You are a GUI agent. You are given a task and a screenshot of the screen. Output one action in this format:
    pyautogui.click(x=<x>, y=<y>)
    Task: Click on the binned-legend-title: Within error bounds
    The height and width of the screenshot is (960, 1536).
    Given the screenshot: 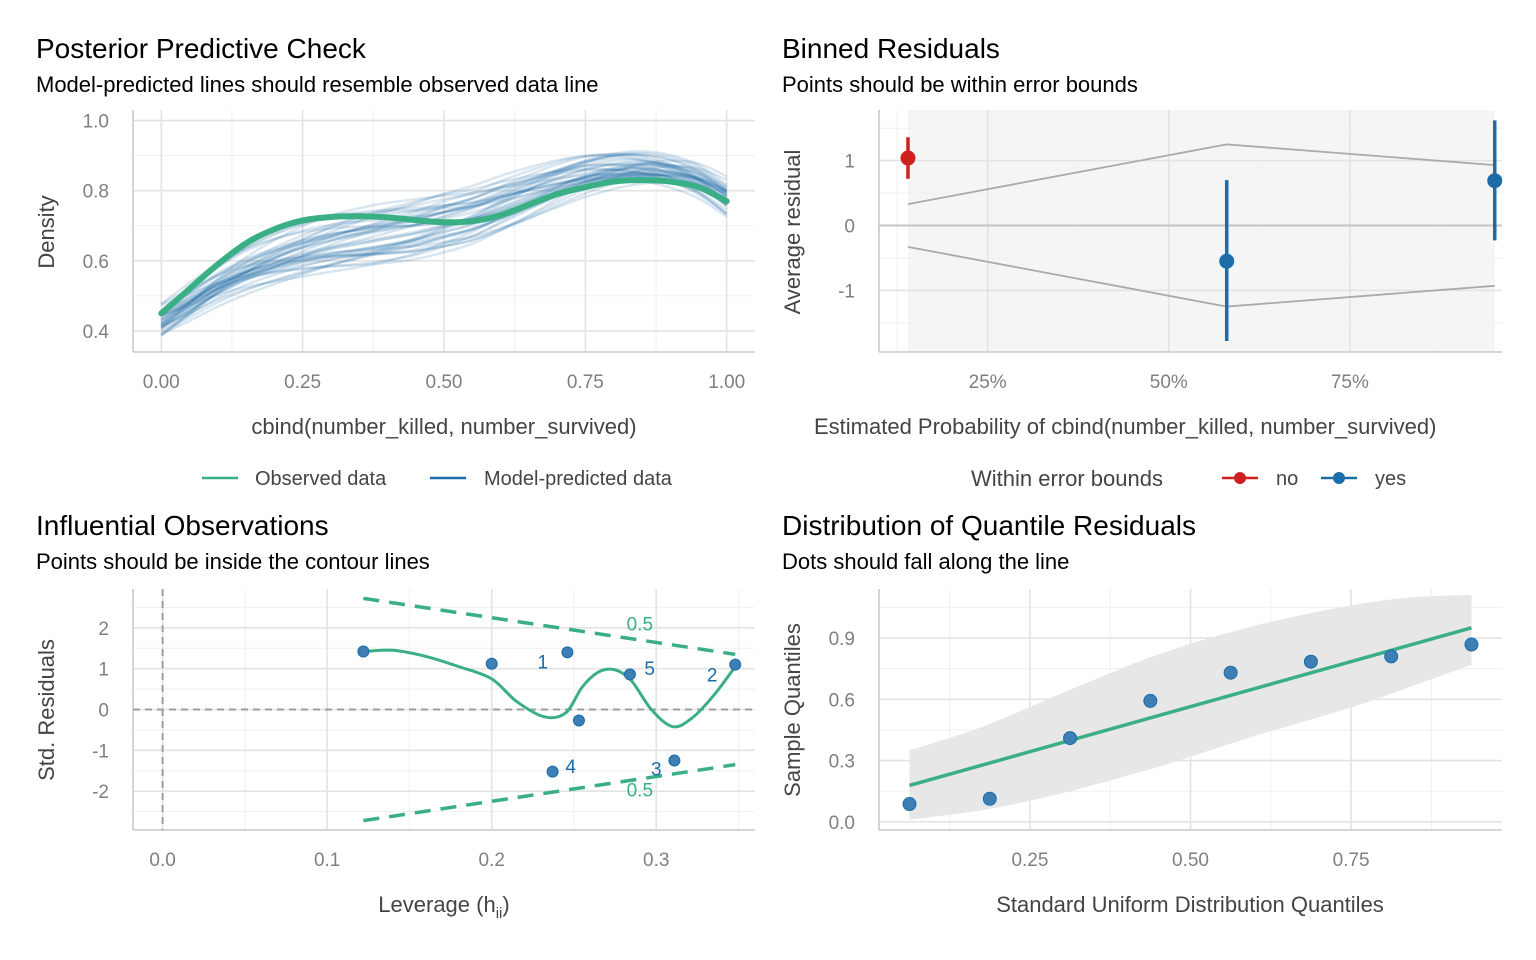 What is the action you would take?
    pyautogui.click(x=1067, y=478)
    